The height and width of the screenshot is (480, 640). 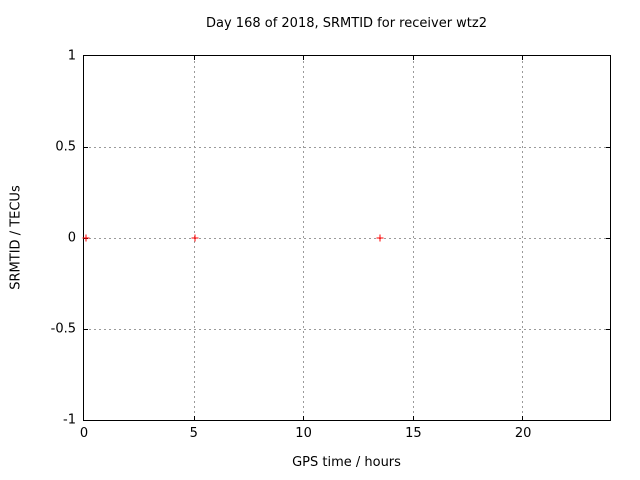 I want to click on y-tick-label: 0, so click(x=71, y=238).